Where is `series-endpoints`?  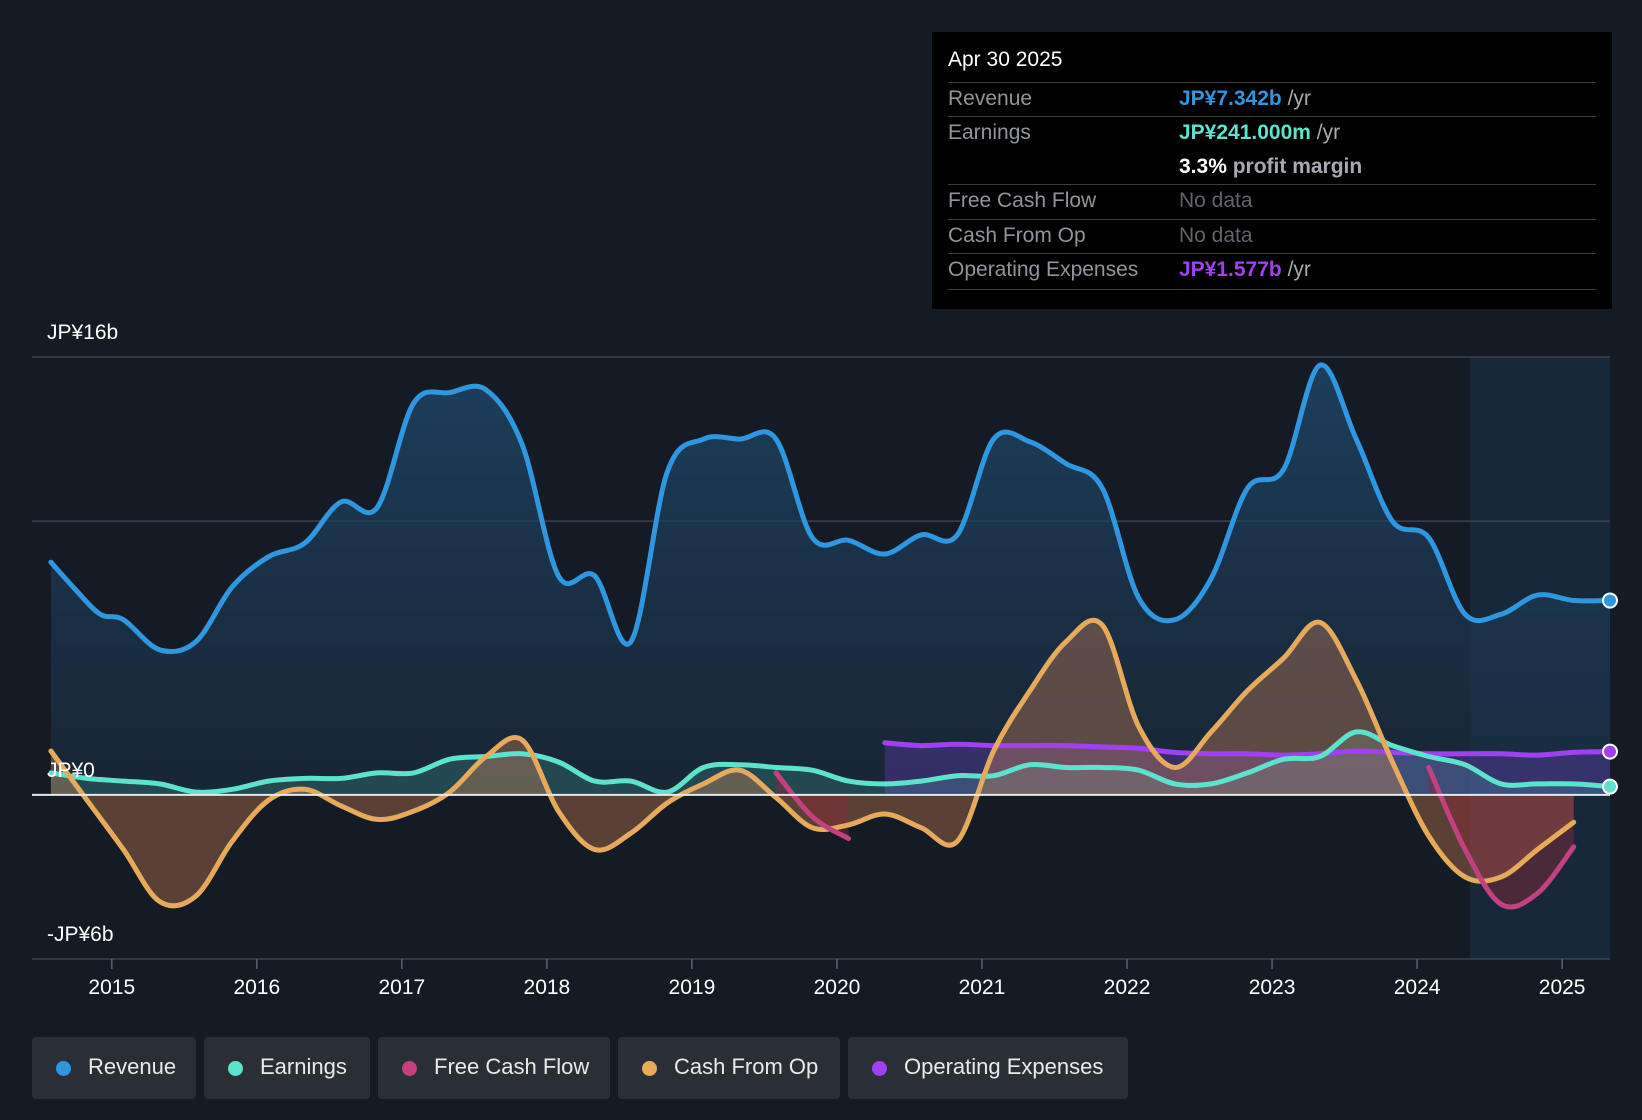
series-endpoints is located at coordinates (1610, 693).